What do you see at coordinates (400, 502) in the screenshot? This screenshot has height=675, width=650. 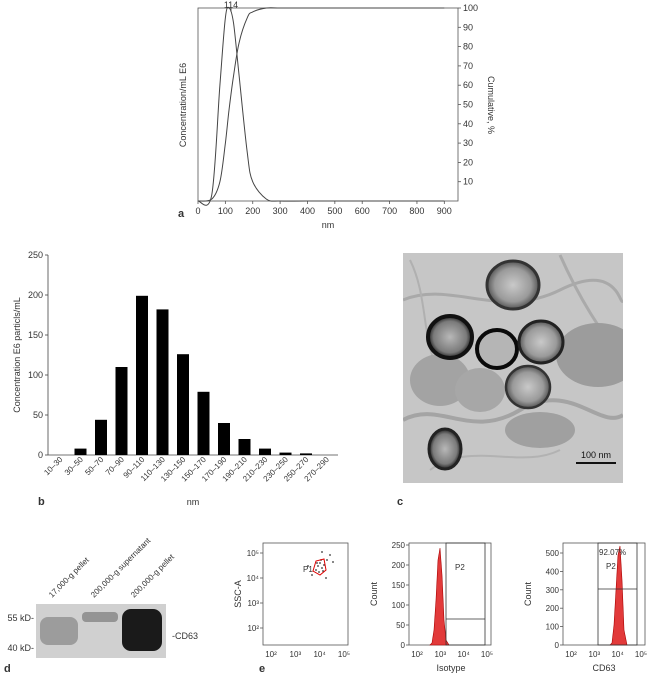 I see `panel-c-letter: c` at bounding box center [400, 502].